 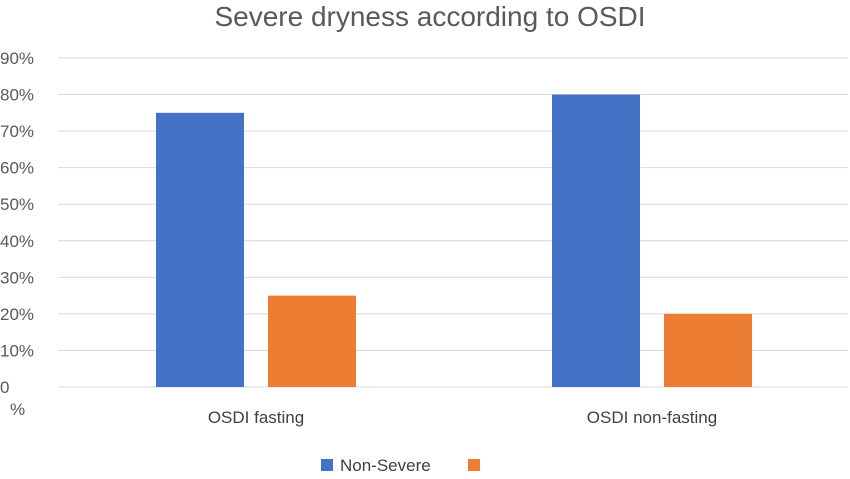 What do you see at coordinates (17, 131) in the screenshot?
I see `y-tick-label: 70%` at bounding box center [17, 131].